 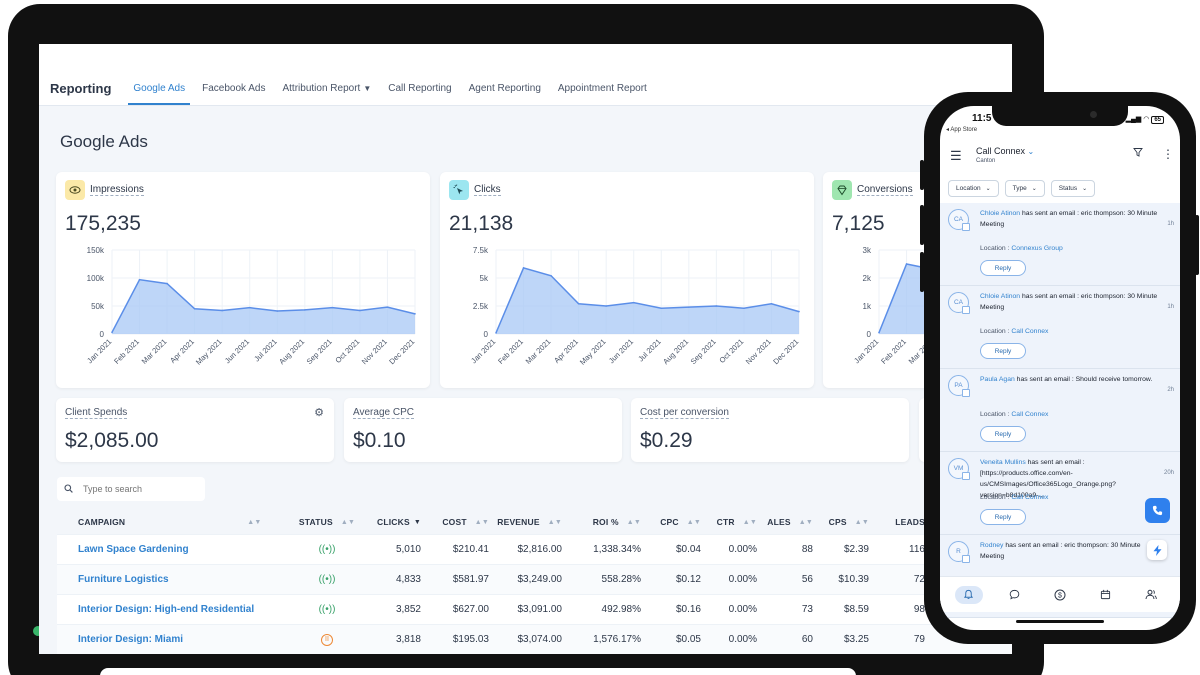 What do you see at coordinates (131, 639) in the screenshot?
I see `campaign-link: Interior Design: Miami` at bounding box center [131, 639].